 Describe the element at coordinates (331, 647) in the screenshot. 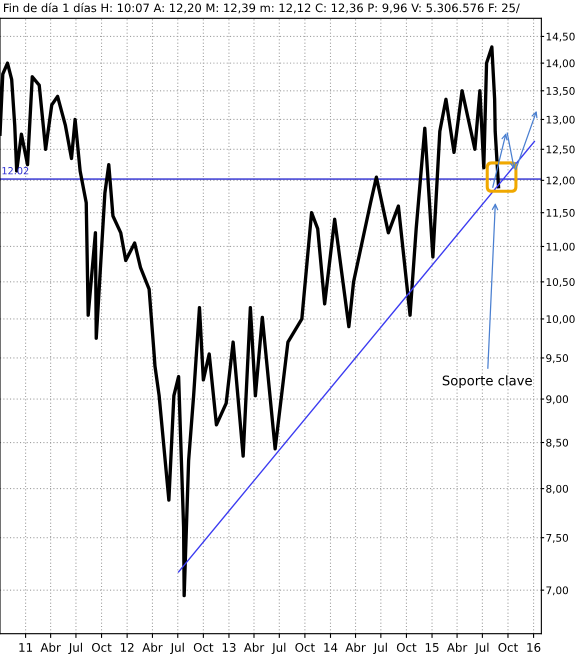

I see `x-tick-label: 14` at that location.